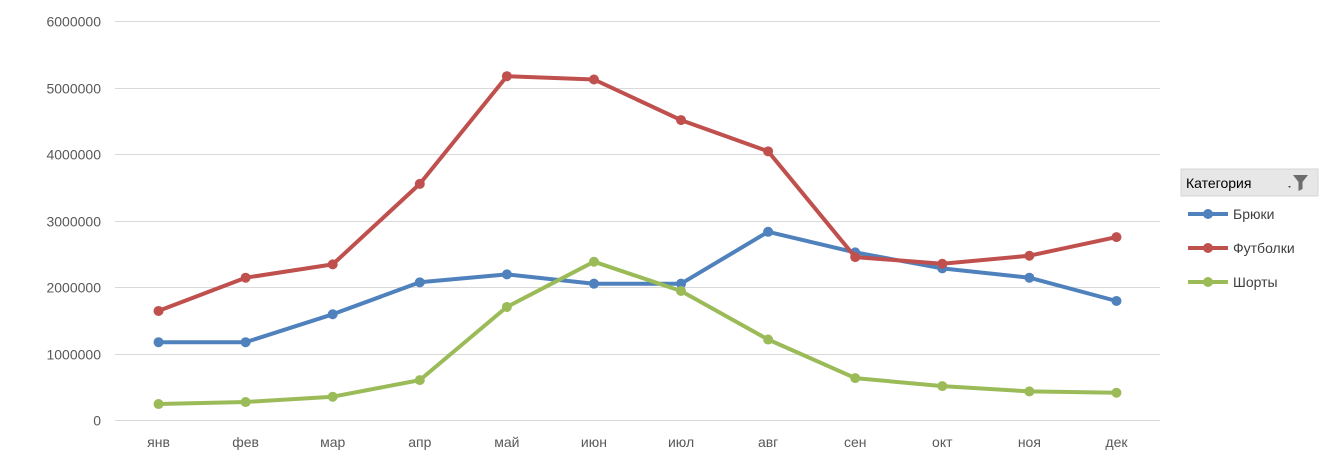 The image size is (1337, 463). What do you see at coordinates (73, 355) in the screenshot?
I see `y-tick-label: 1000000` at bounding box center [73, 355].